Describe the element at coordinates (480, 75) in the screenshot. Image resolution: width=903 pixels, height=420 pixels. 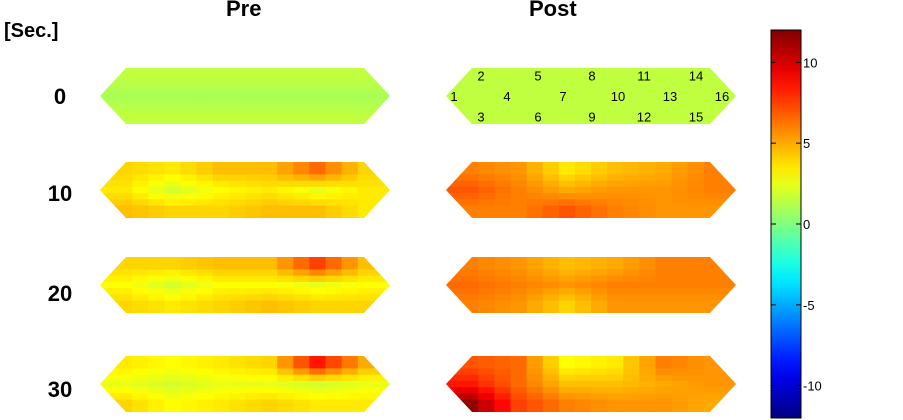
I see `electrode-label: 2` at that location.